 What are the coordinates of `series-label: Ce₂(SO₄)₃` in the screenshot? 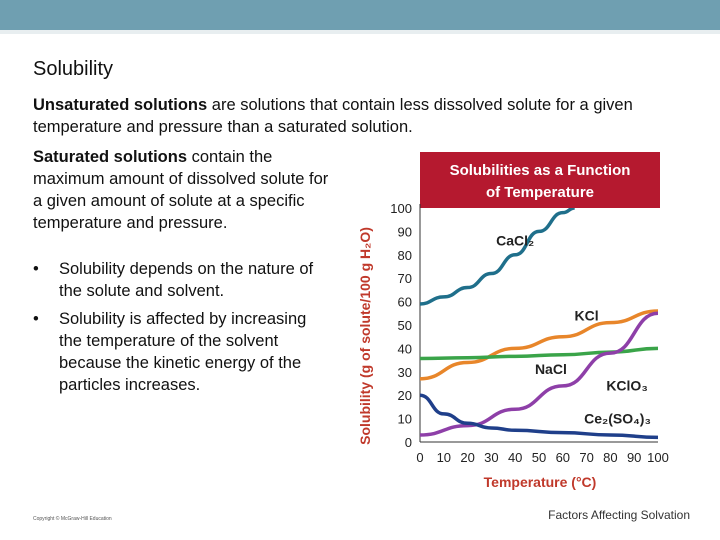 It's located at (617, 418).